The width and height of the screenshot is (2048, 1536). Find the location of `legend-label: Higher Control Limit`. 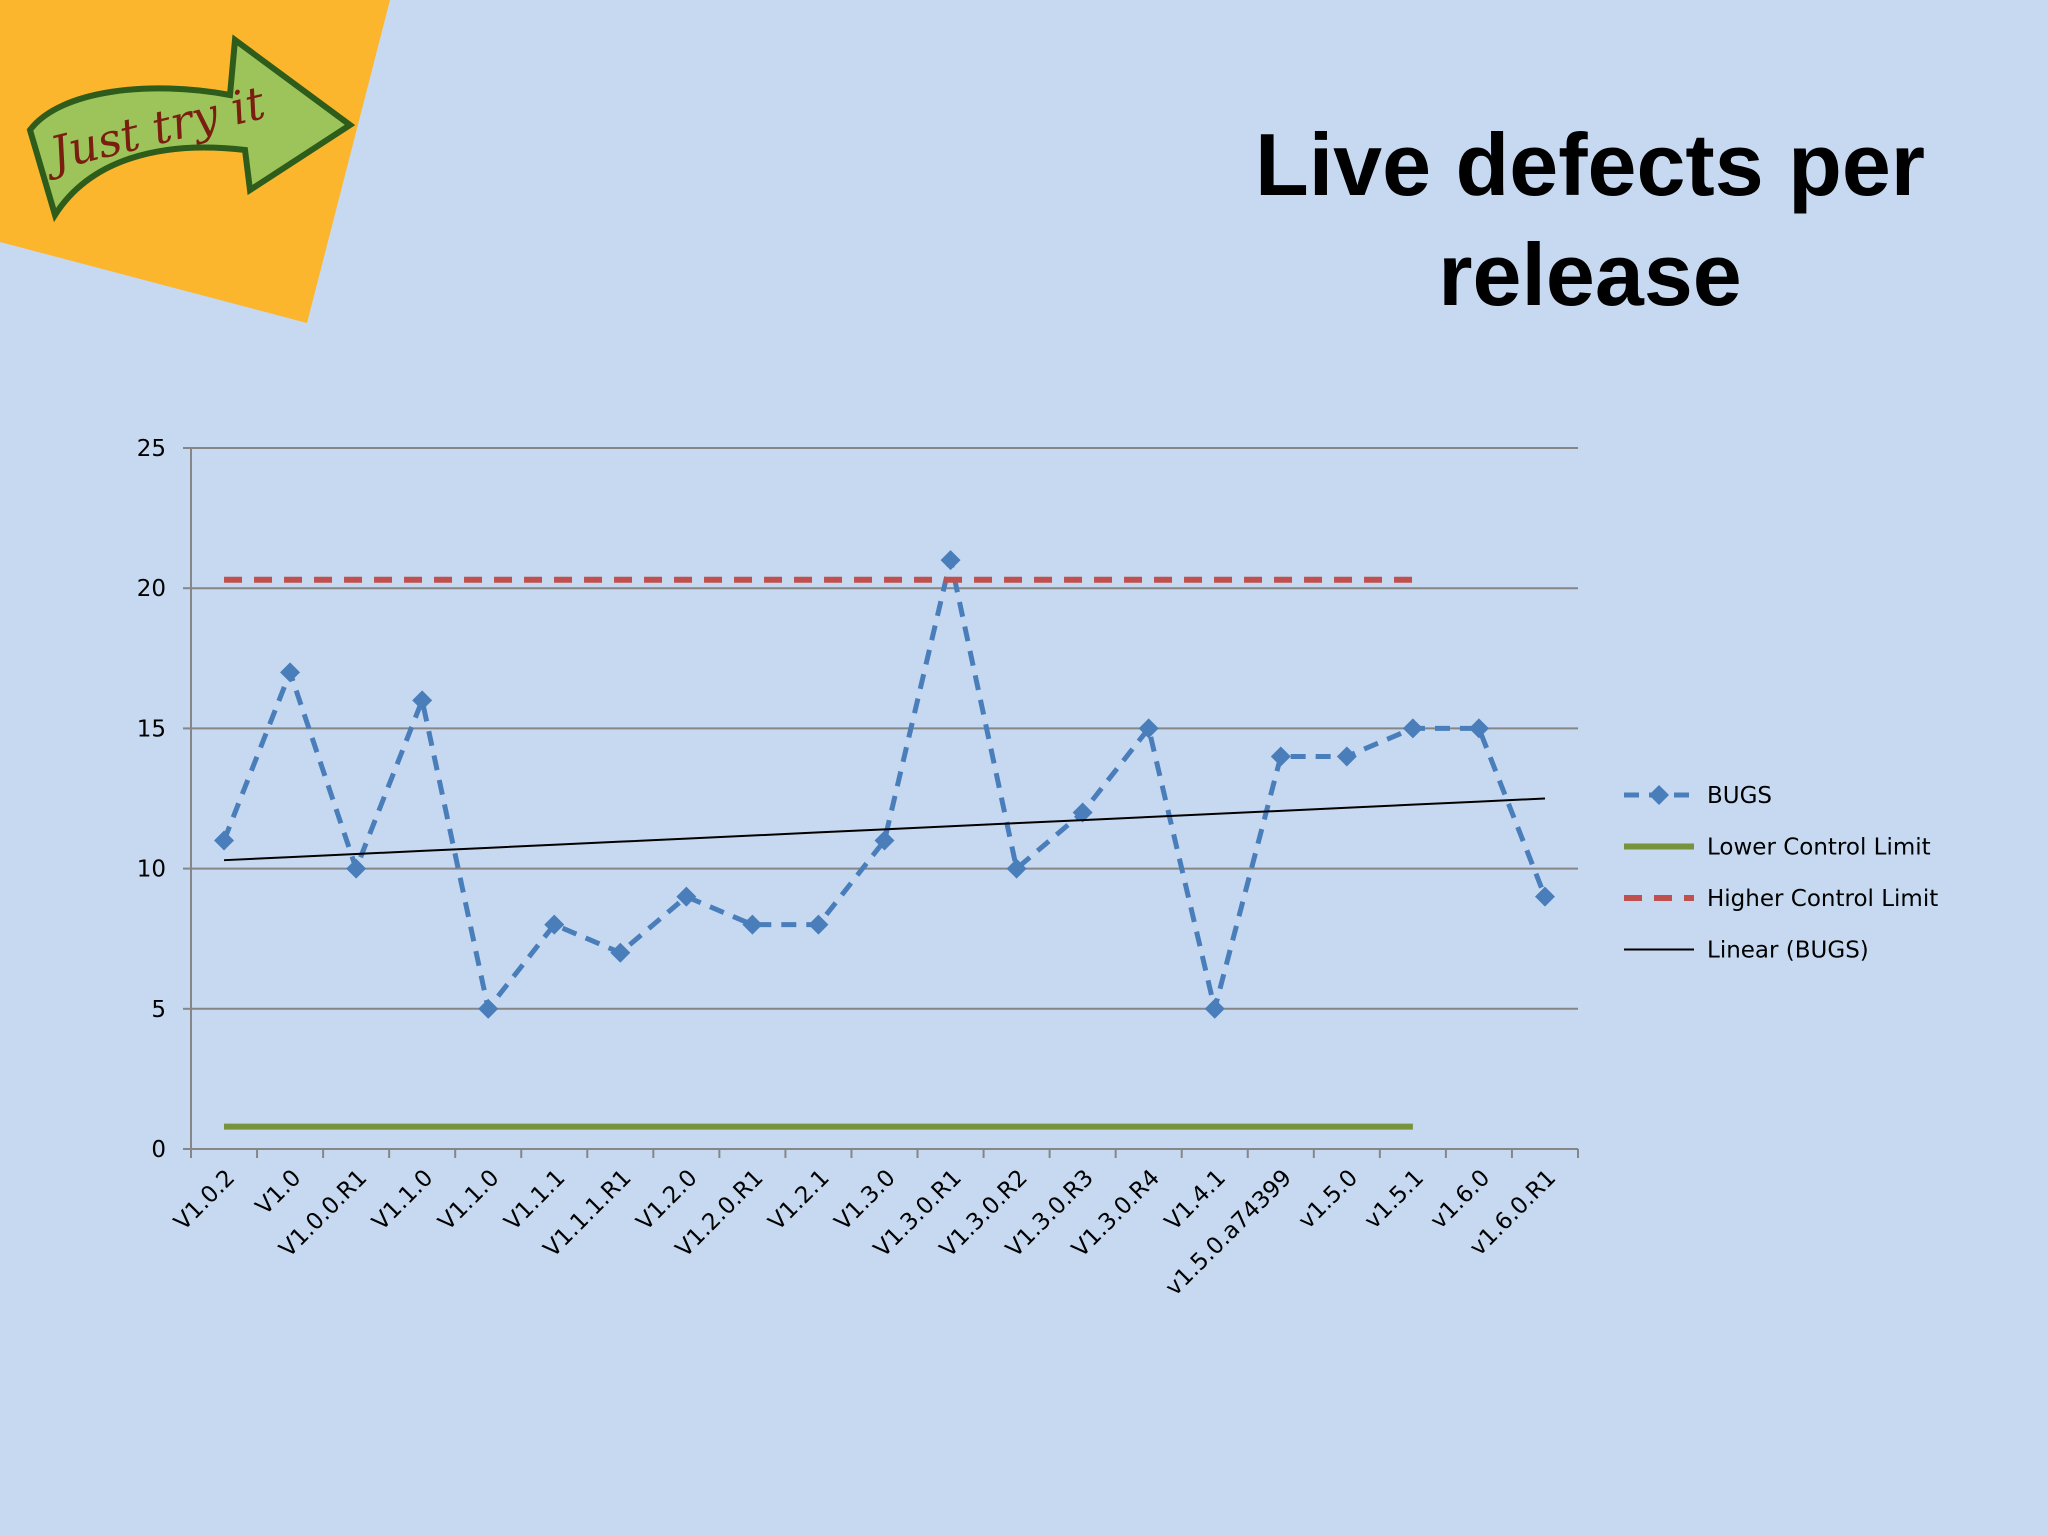

legend-label: Higher Control Limit is located at coordinates (1822, 899).